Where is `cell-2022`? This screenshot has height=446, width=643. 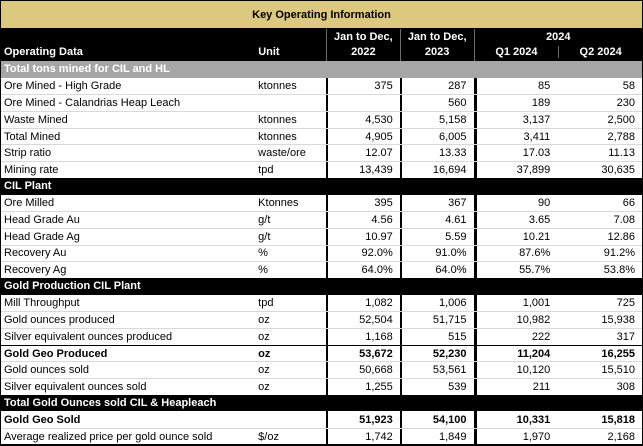 cell-2022 is located at coordinates (362, 103).